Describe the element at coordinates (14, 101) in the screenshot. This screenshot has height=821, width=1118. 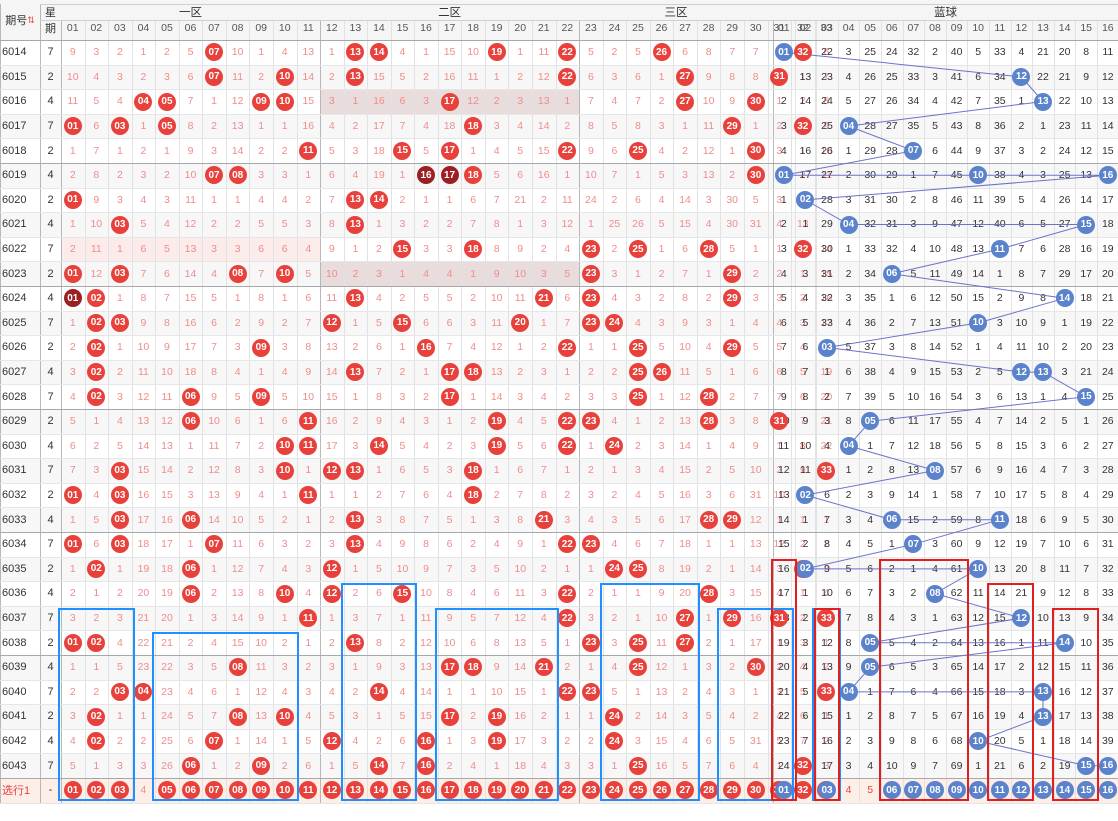
I see `issue-number: 6016` at that location.